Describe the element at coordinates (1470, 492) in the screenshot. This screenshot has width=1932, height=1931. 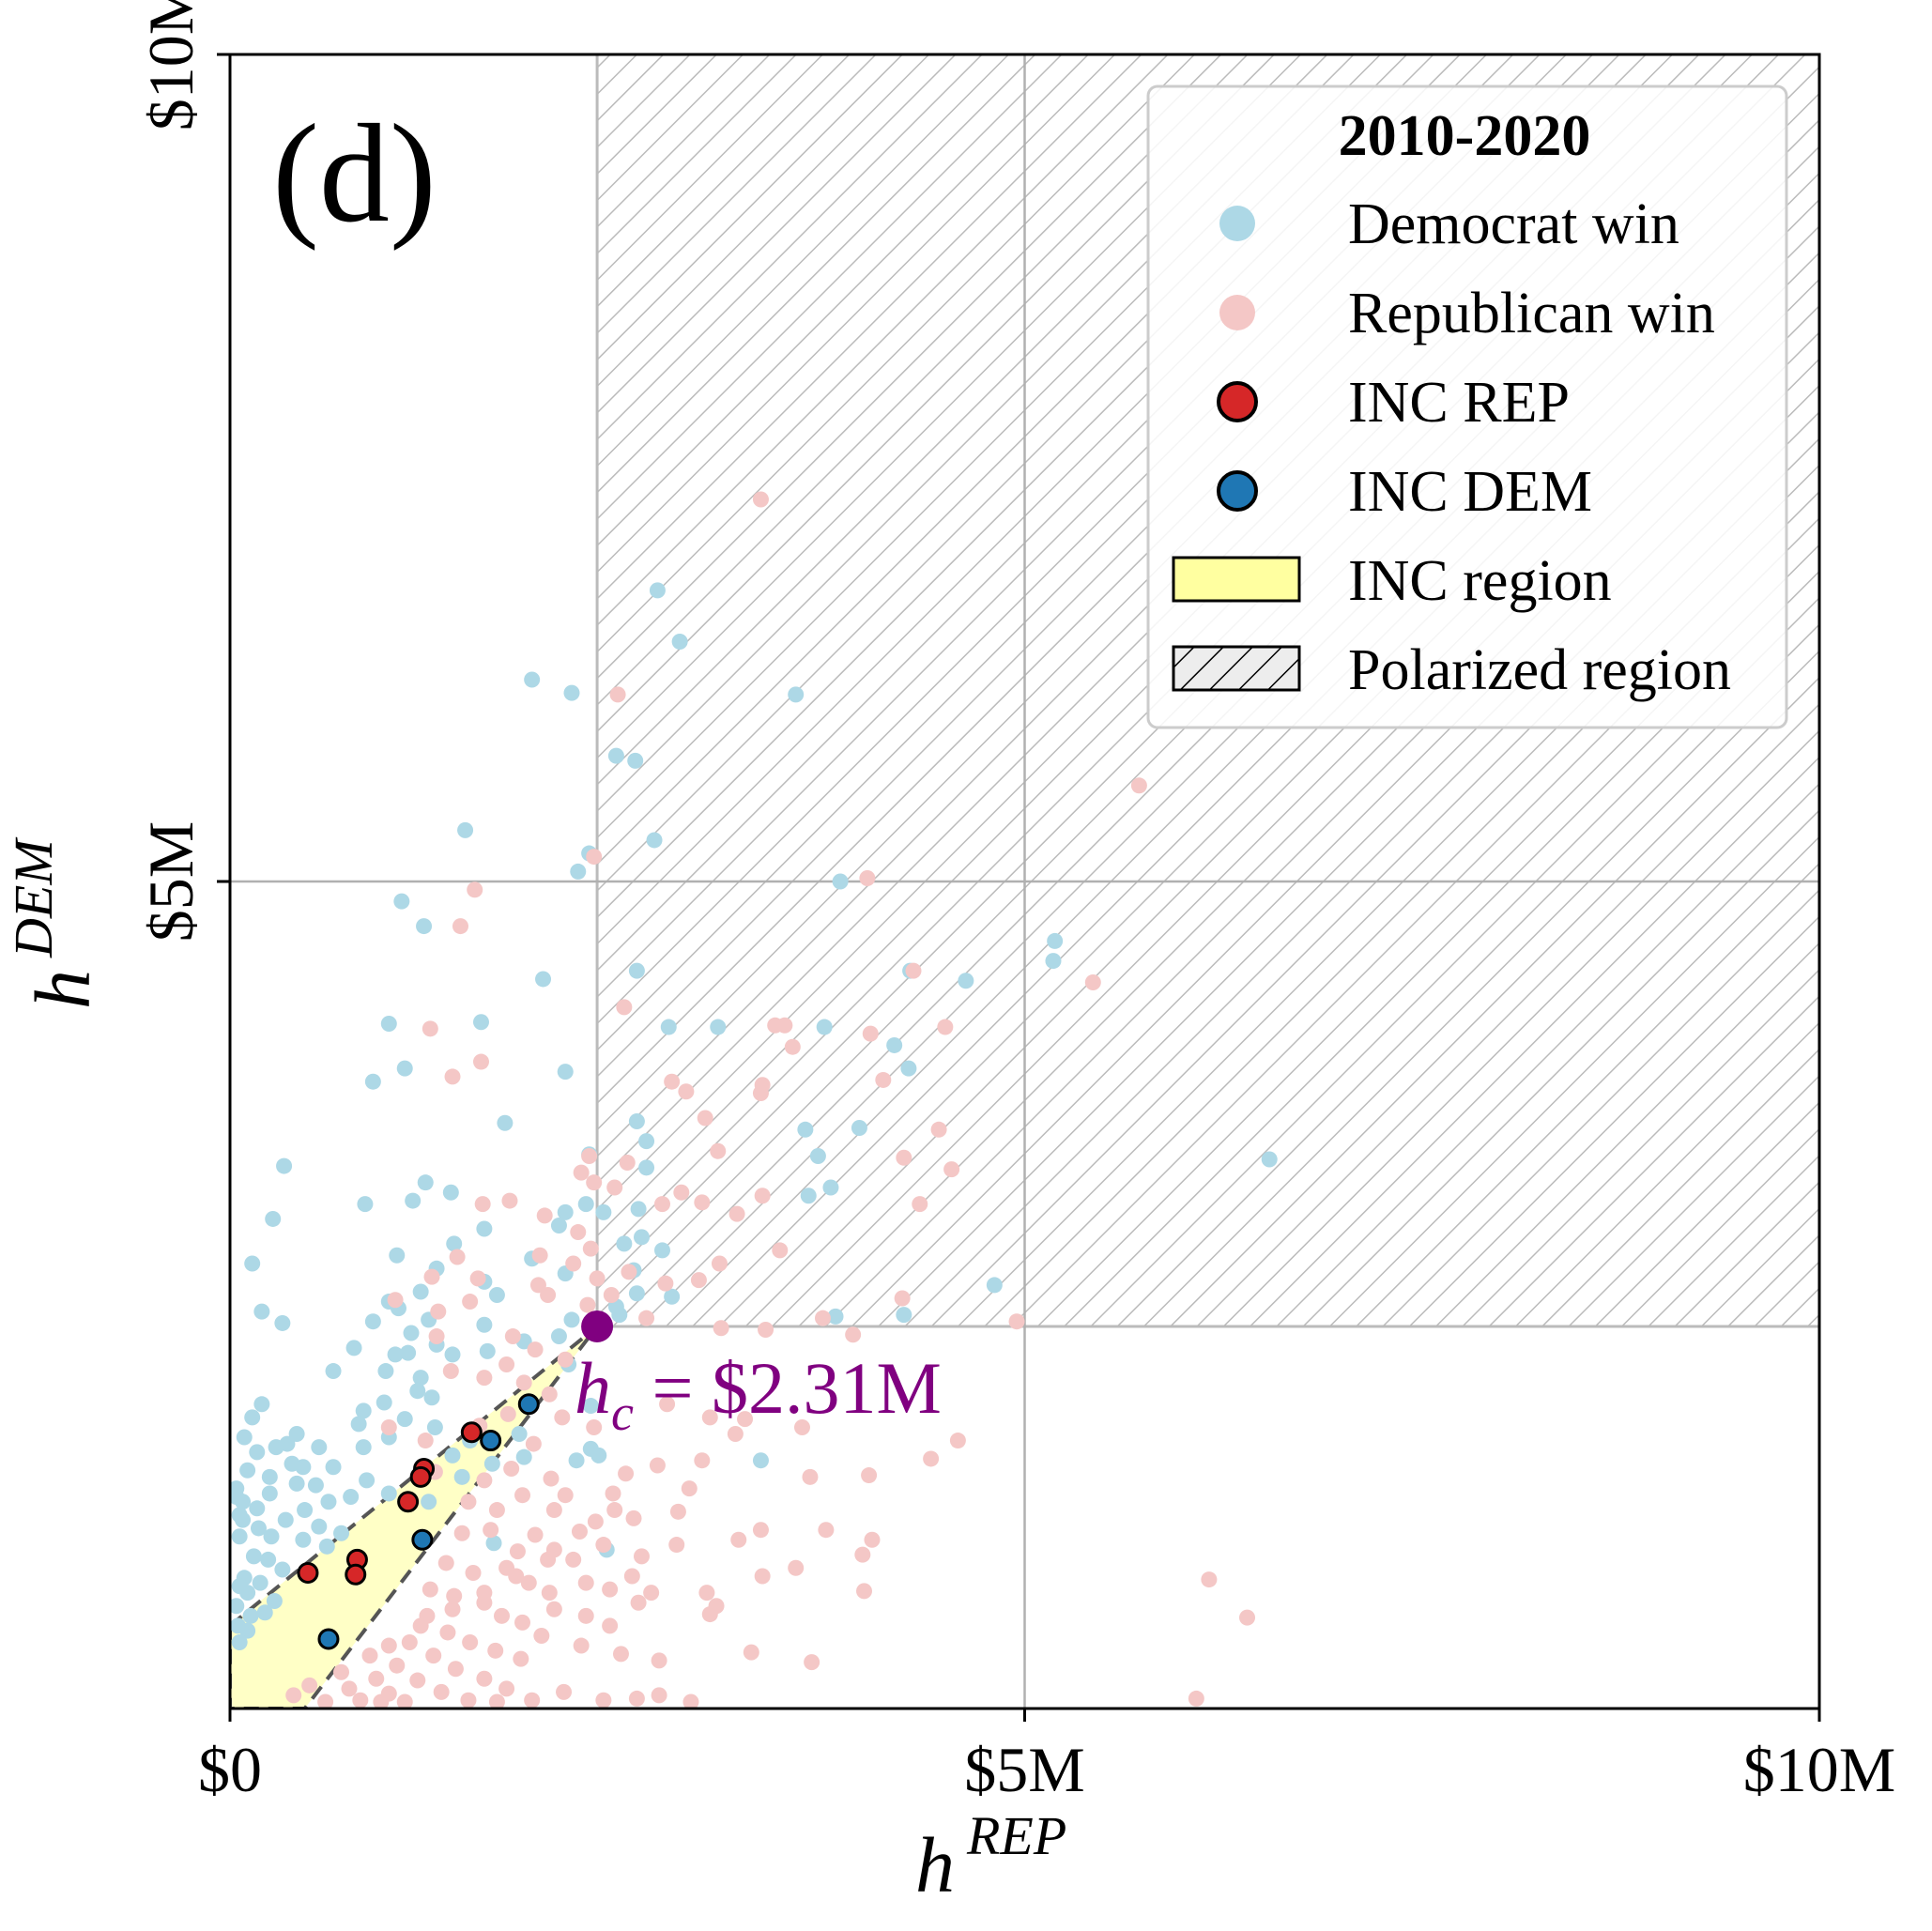
I see `legend-label: INC DEM` at that location.